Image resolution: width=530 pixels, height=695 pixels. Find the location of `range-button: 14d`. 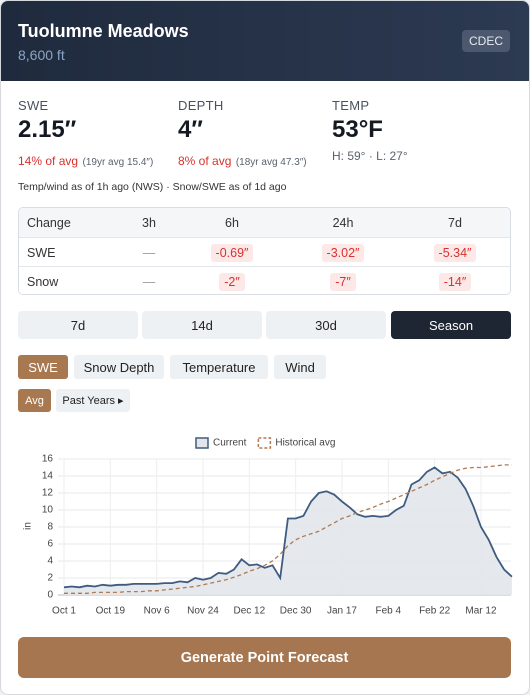

range-button: 14d is located at coordinates (202, 325).